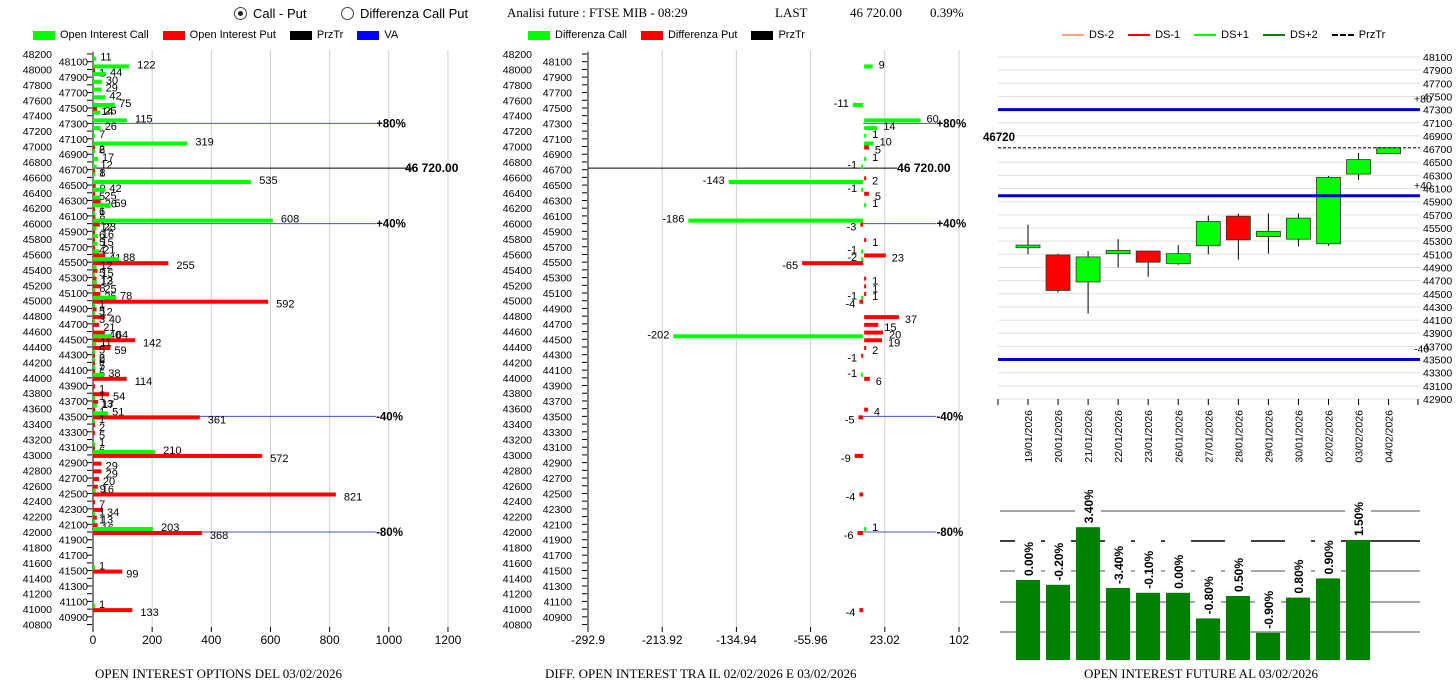 The image size is (1456, 685). Describe the element at coordinates (557, 340) in the screenshot. I see `y-tick-label: 44500` at that location.